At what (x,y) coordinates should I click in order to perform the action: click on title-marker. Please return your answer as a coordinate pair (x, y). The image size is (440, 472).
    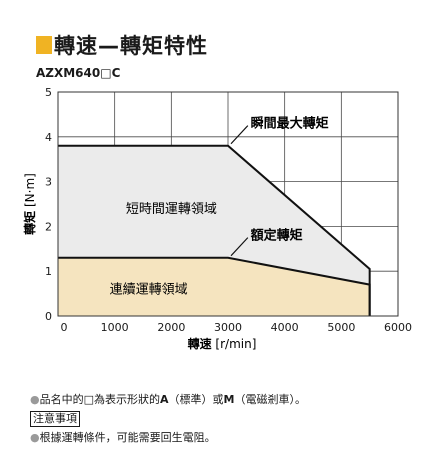
    Looking at the image, I should click on (44, 45).